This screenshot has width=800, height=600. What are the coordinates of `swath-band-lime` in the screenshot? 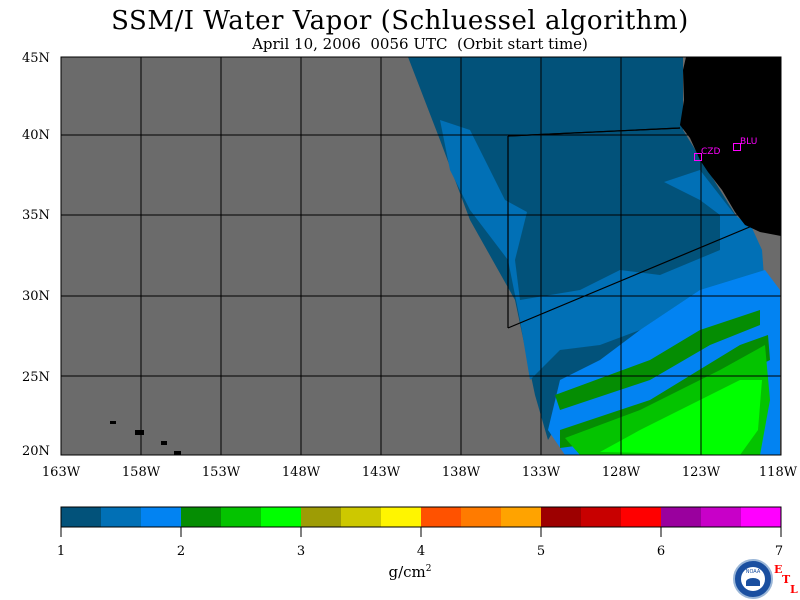 It's located at (681, 417).